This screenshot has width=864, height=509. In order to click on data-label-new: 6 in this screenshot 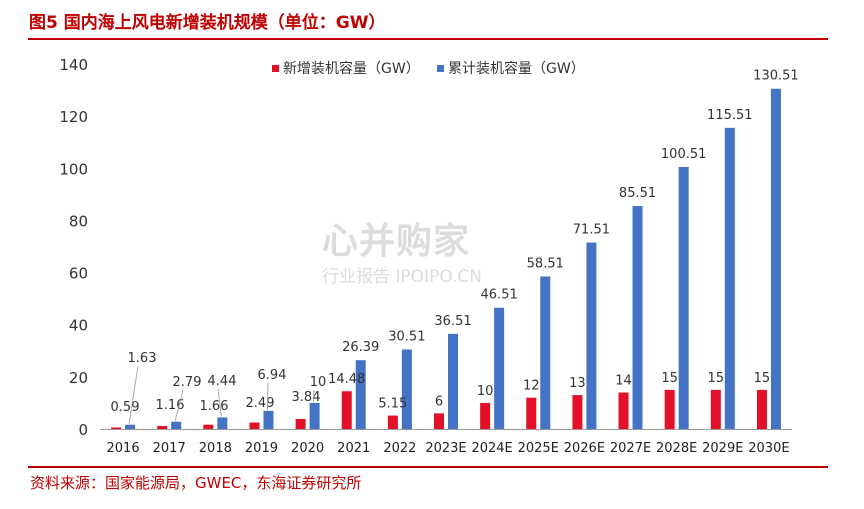, I will do `click(439, 401)`.